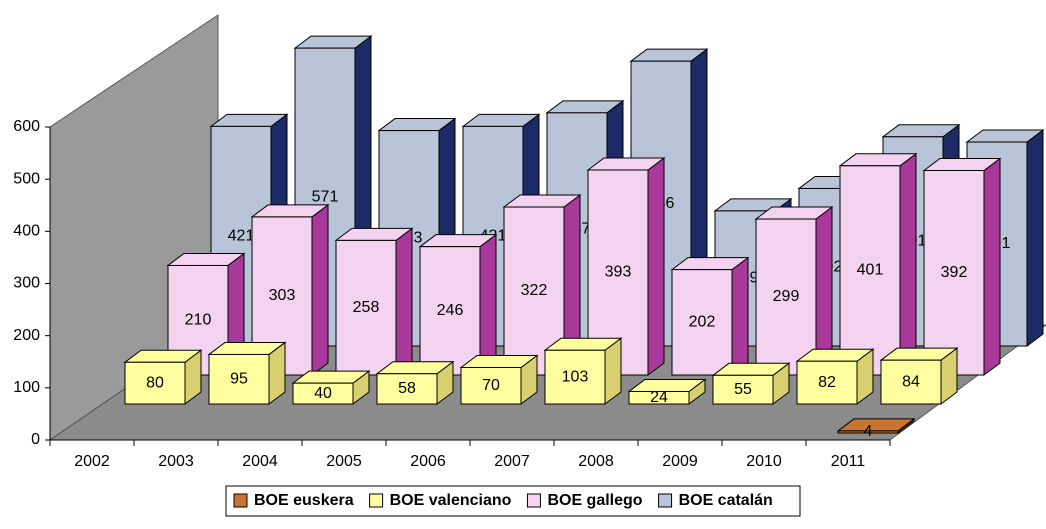 This screenshot has width=1046, height=529. I want to click on y-tick-label: 600, so click(26, 126).